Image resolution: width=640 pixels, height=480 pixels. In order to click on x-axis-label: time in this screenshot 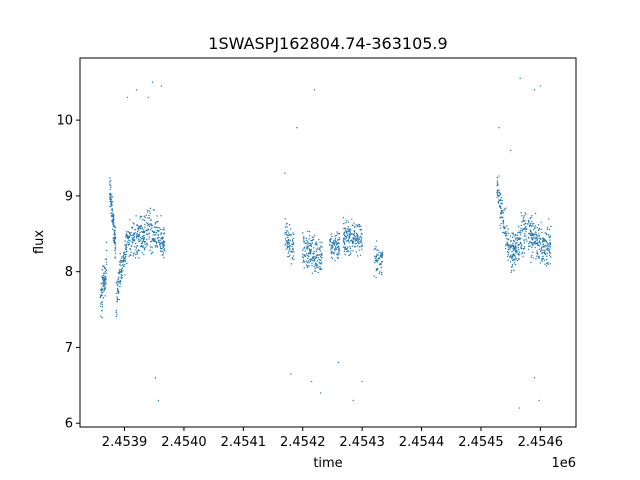, I will do `click(327, 463)`.